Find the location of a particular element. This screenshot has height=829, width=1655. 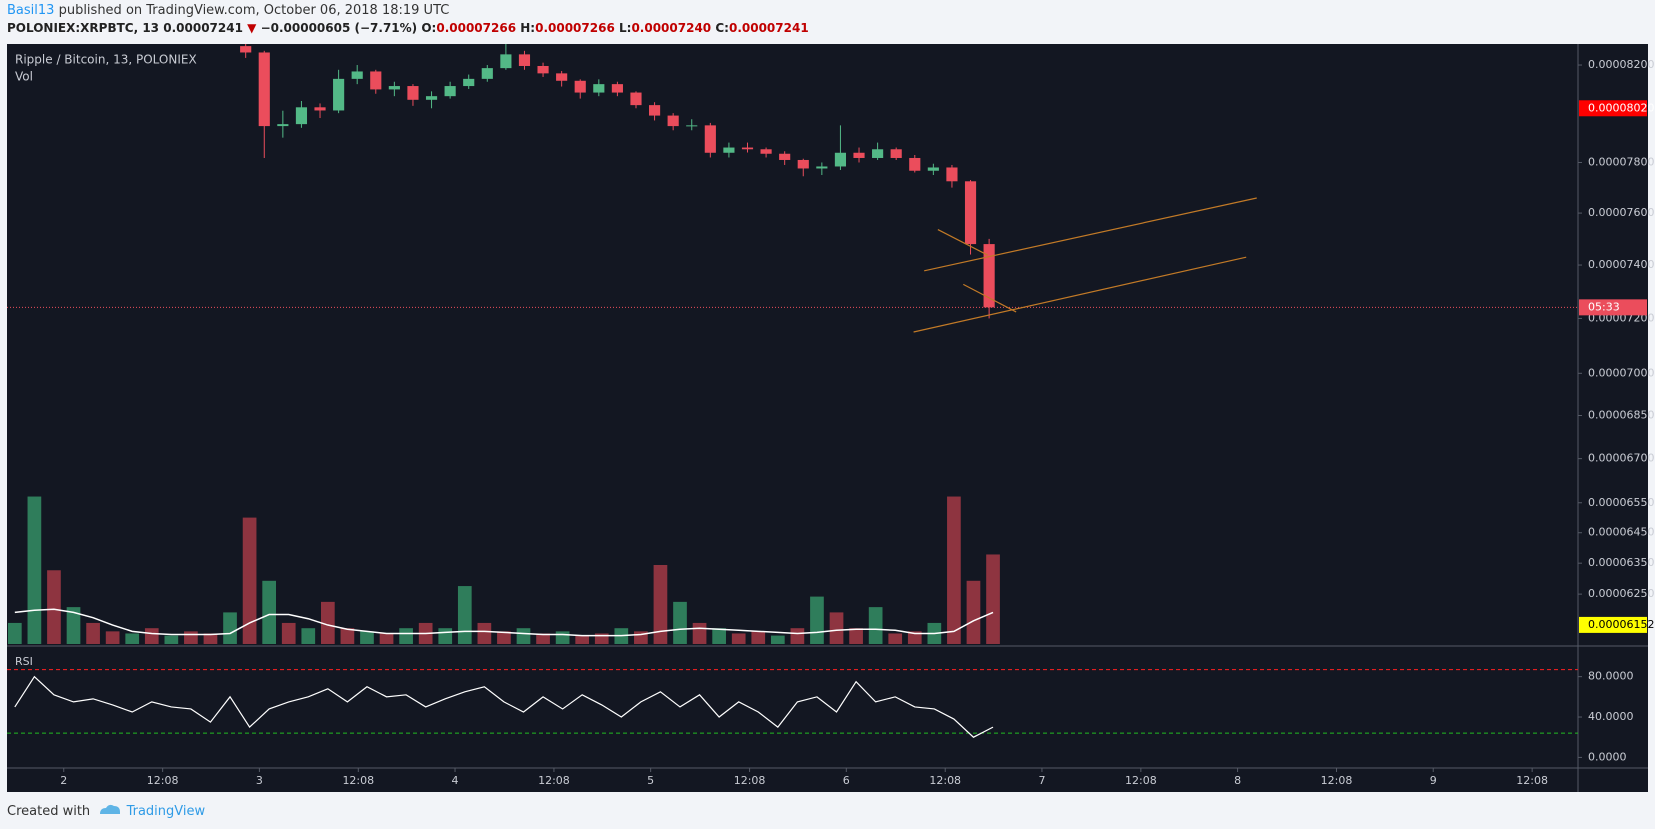

y-tick-label: 80.0000 is located at coordinates (1611, 676).